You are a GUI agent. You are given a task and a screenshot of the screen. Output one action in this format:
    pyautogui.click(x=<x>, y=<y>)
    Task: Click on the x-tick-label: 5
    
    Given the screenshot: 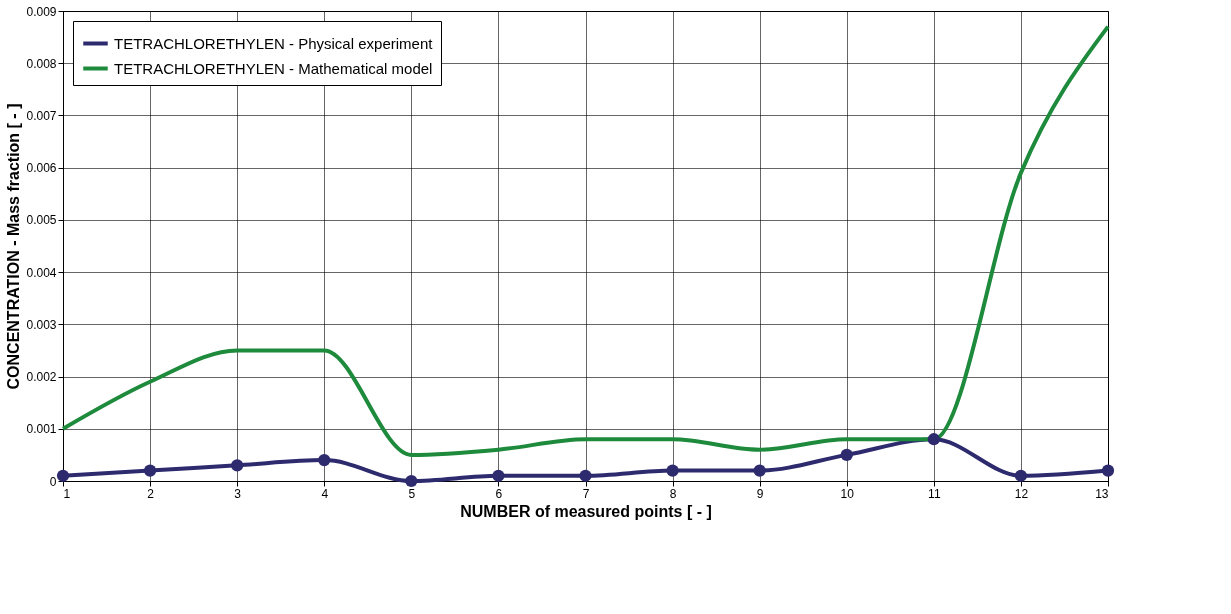 What is the action you would take?
    pyautogui.click(x=412, y=493)
    